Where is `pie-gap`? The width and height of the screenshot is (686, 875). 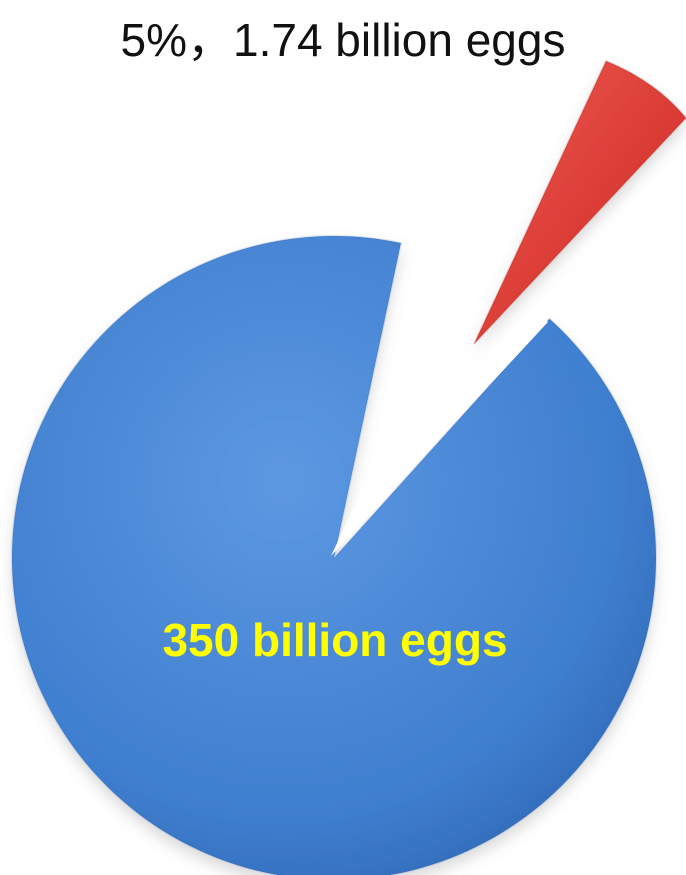 pie-gap is located at coordinates (439, 409).